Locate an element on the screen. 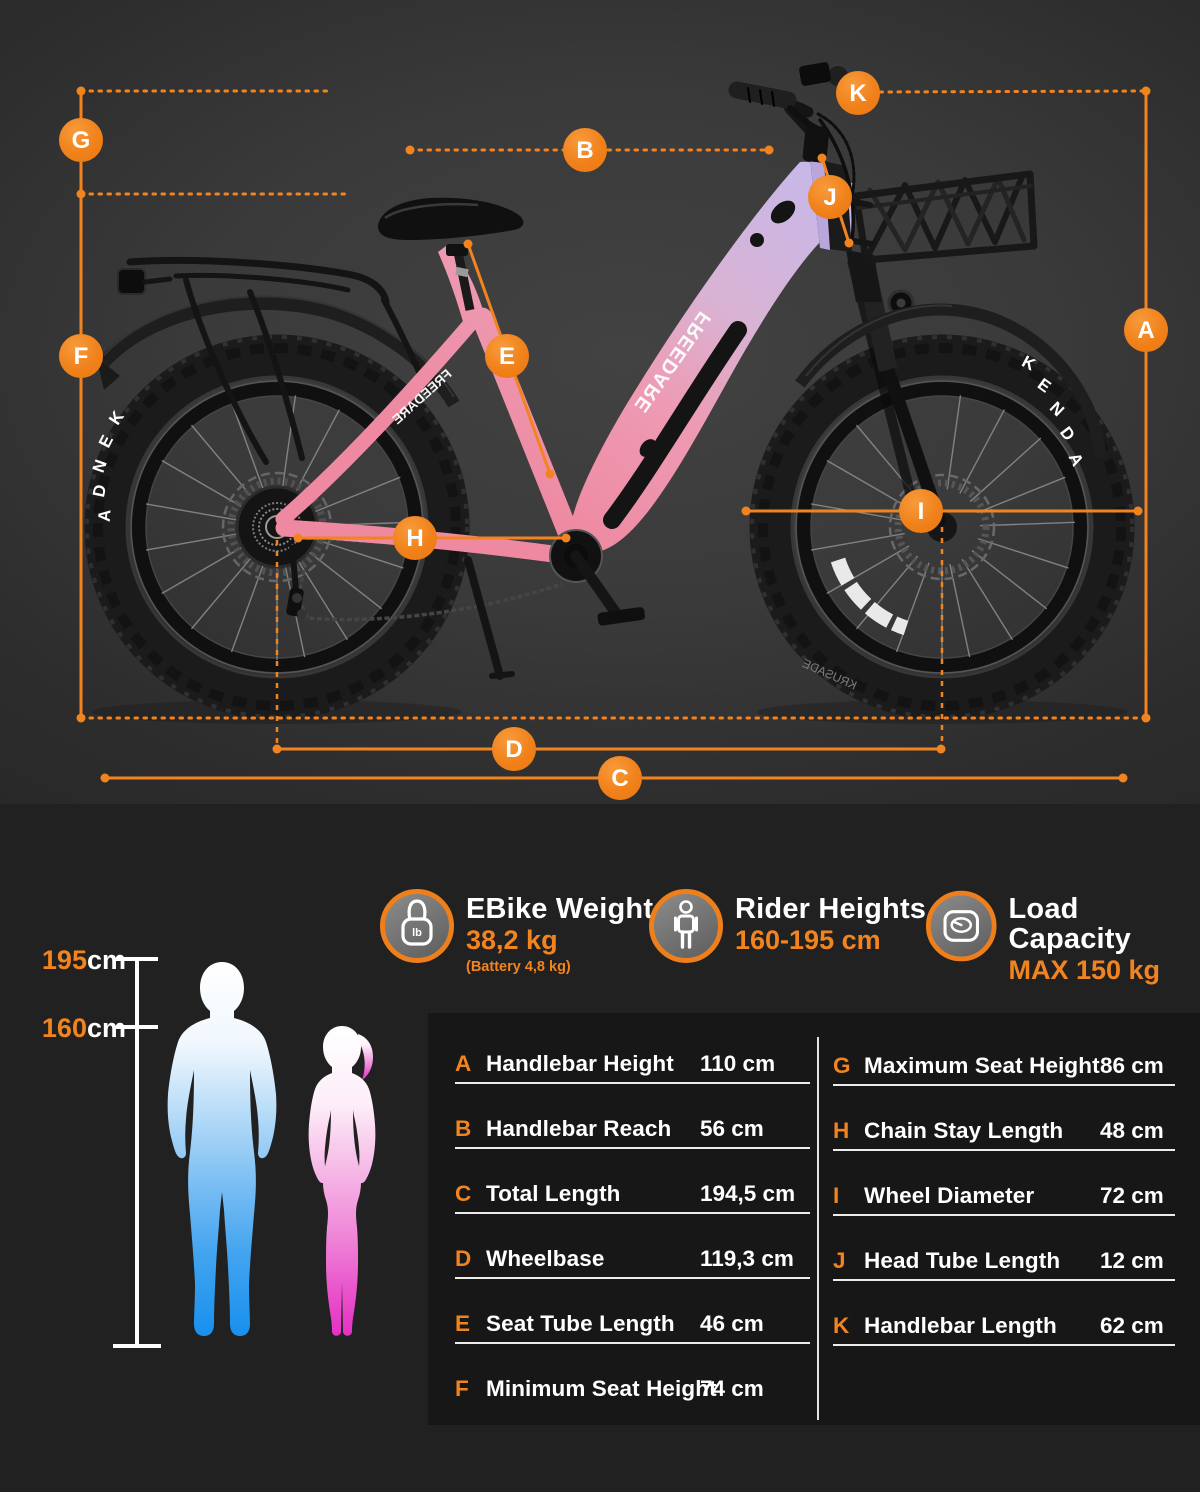  spec-letter: B is located at coordinates (463, 1128).